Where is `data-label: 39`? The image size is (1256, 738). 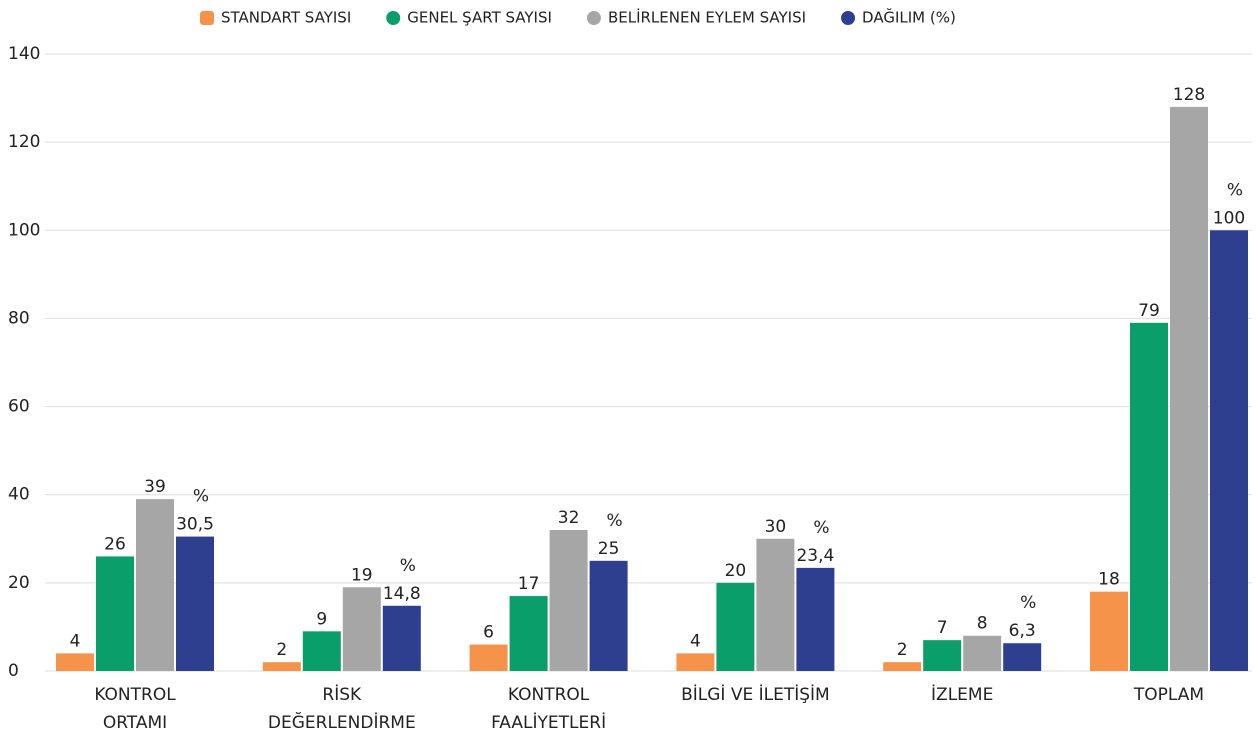
data-label: 39 is located at coordinates (155, 487).